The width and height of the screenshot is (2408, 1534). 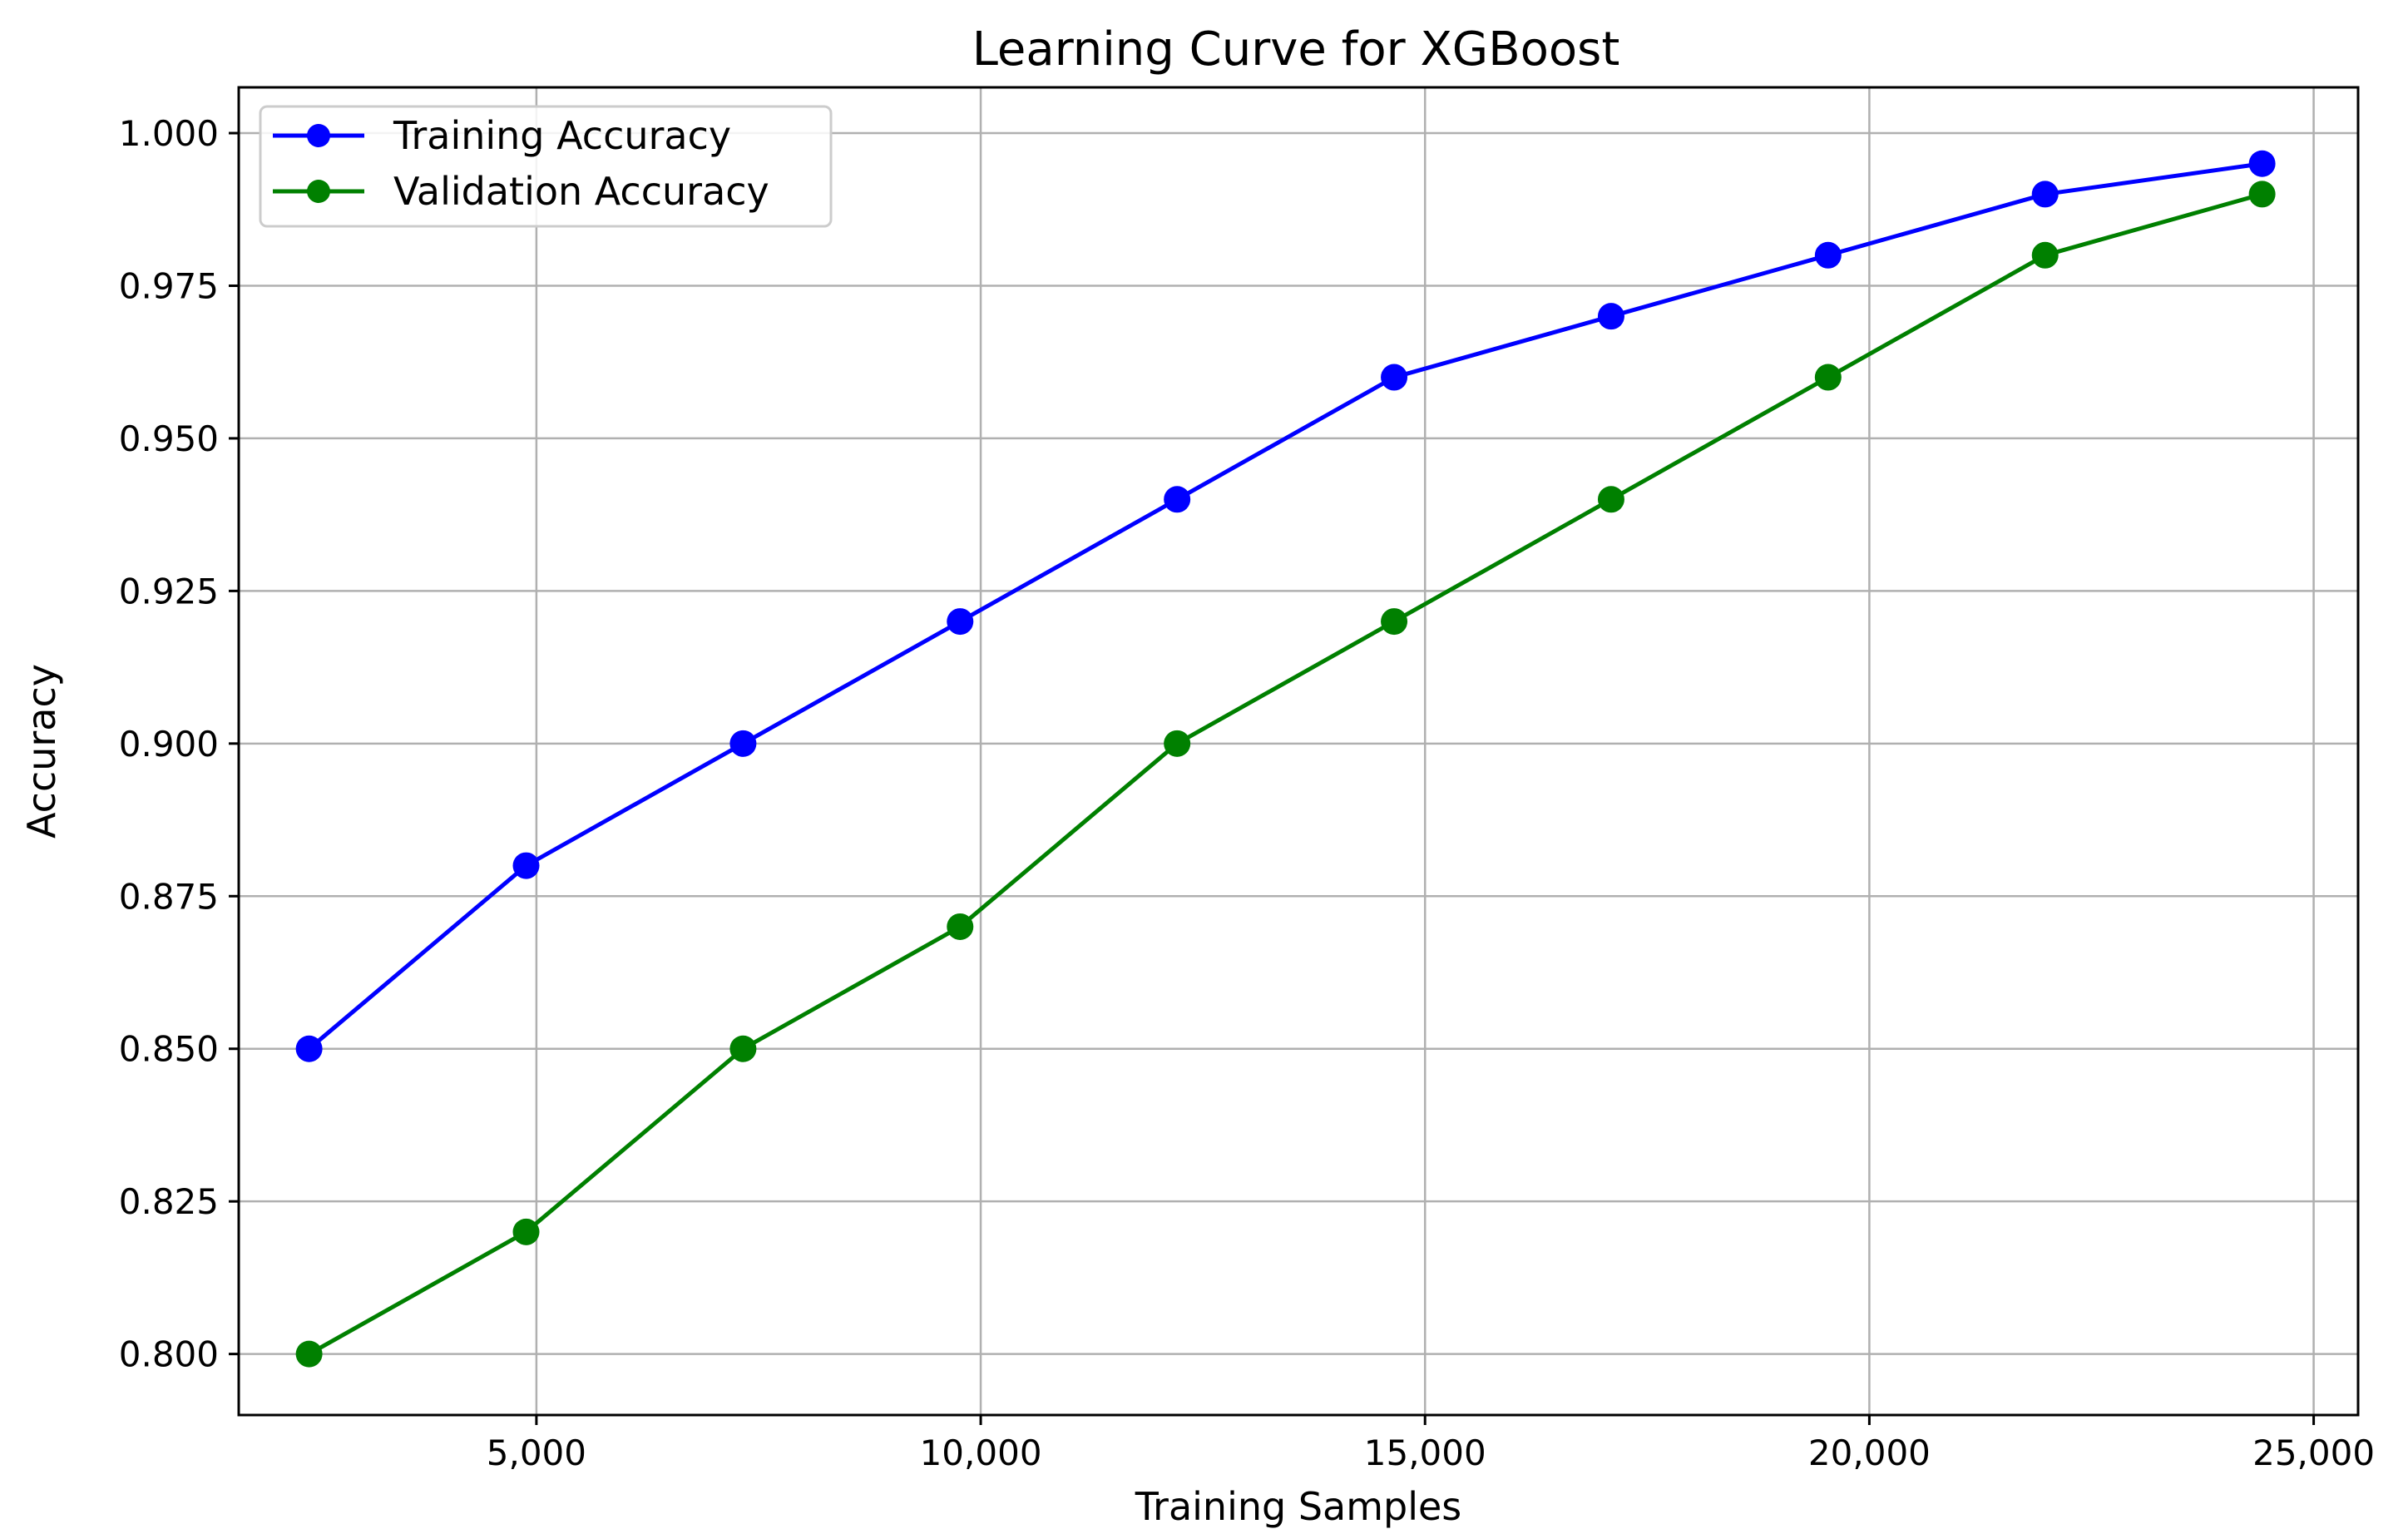 I want to click on legend-marker-training, so click(x=318, y=135).